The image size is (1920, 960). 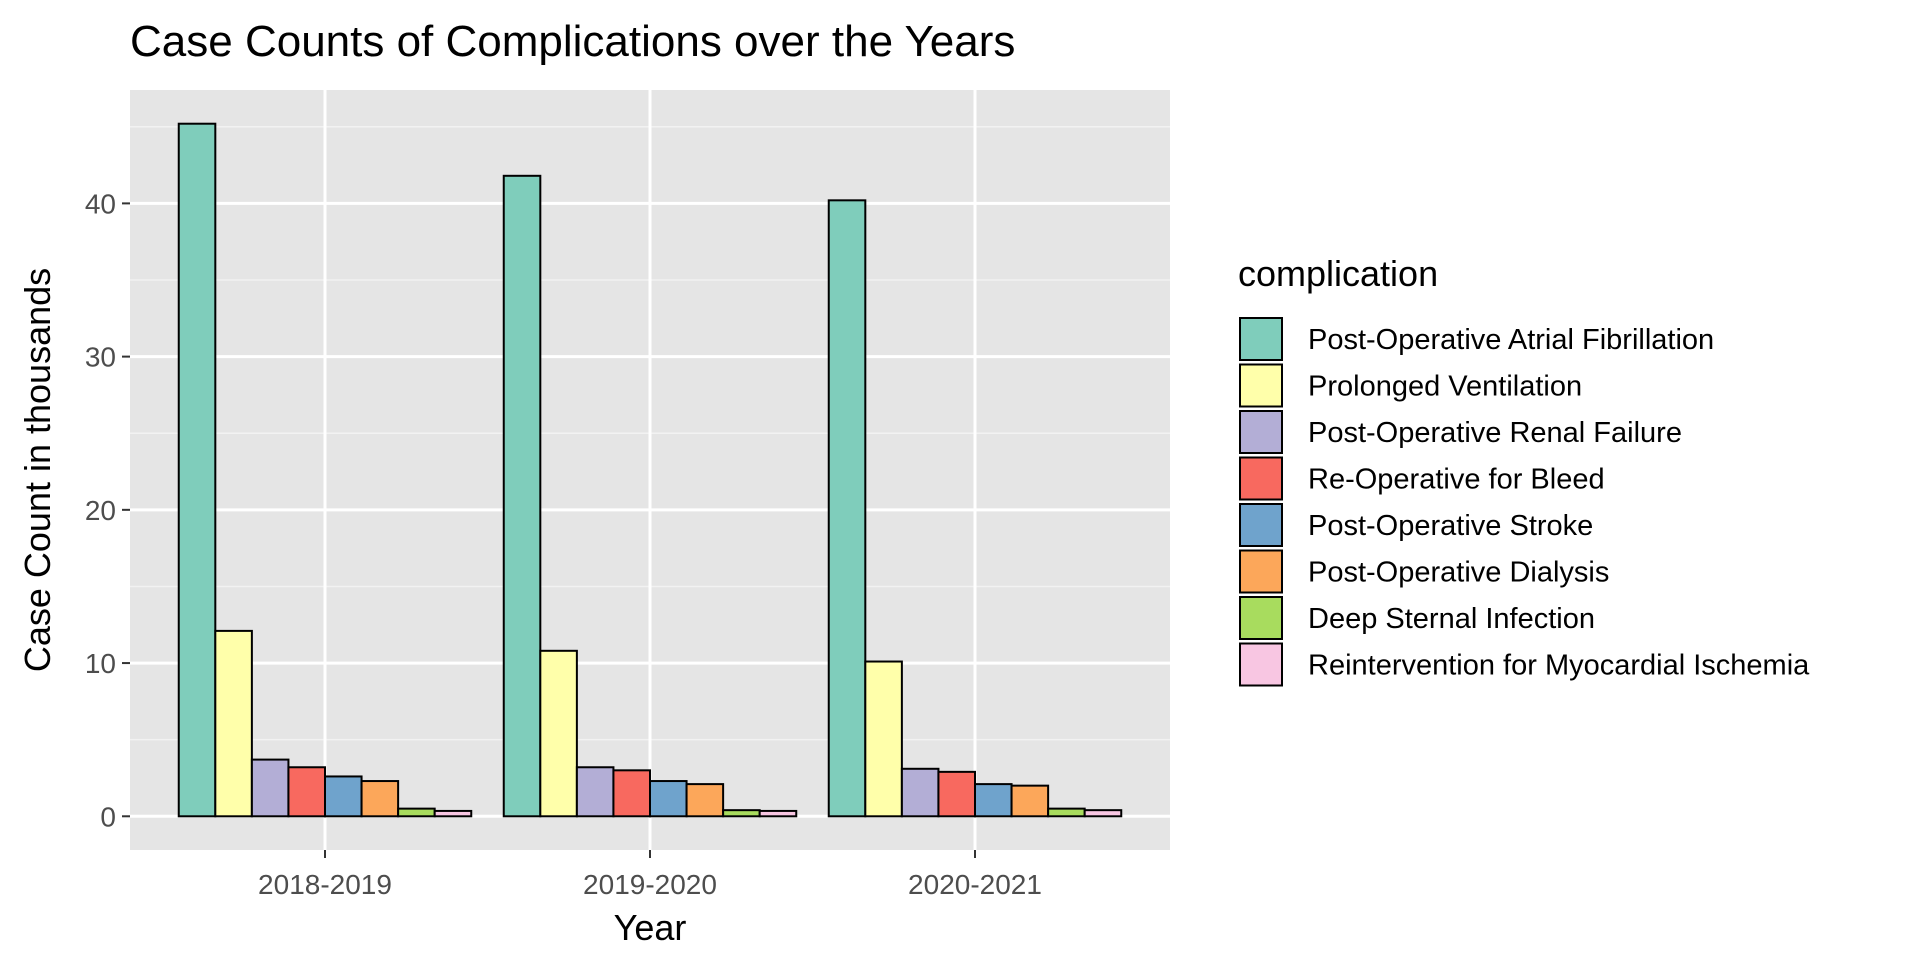 What do you see at coordinates (1559, 666) in the screenshot?
I see `legend-label: Reintervention for Myocardial Ischemia` at bounding box center [1559, 666].